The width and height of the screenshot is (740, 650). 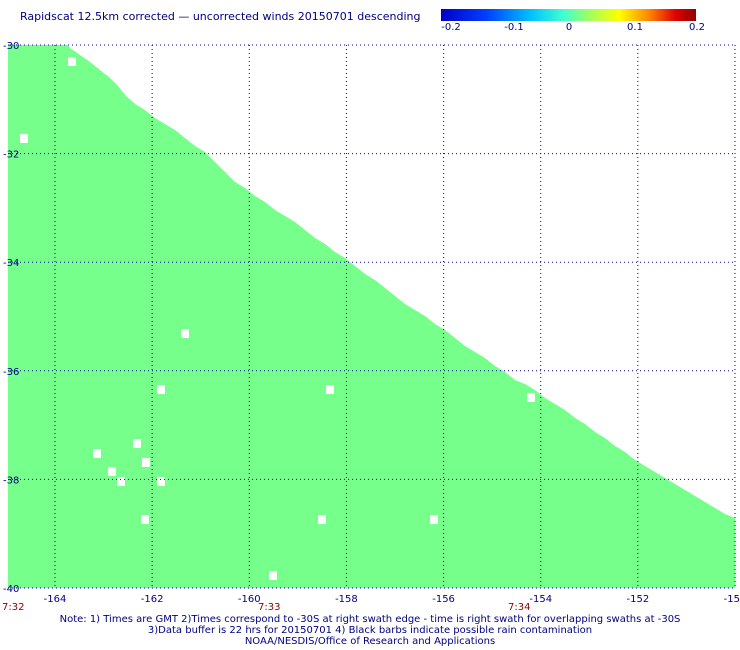 I want to click on colorbar-tick: -0.1, so click(x=514, y=27).